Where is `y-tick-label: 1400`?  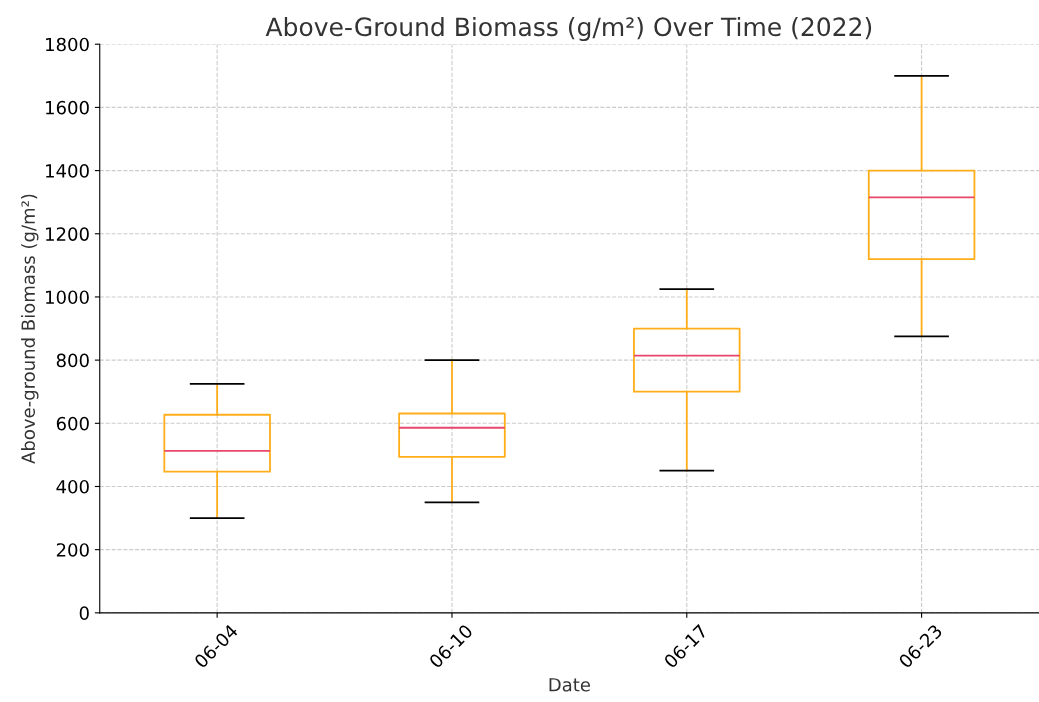 y-tick-label: 1400 is located at coordinates (67, 171).